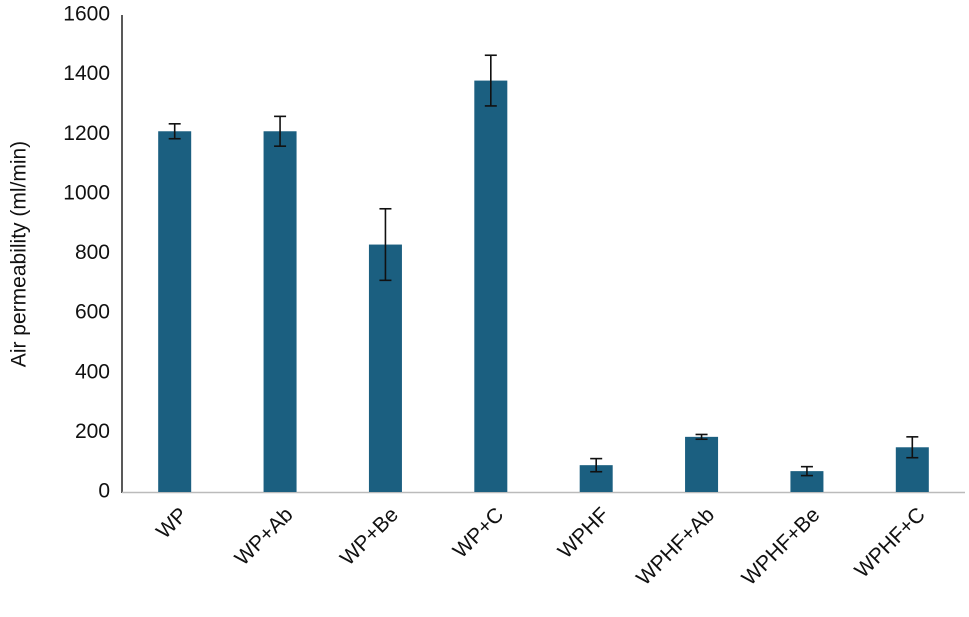 This screenshot has width=969, height=617. What do you see at coordinates (172, 523) in the screenshot?
I see `x-tick-label: WP` at bounding box center [172, 523].